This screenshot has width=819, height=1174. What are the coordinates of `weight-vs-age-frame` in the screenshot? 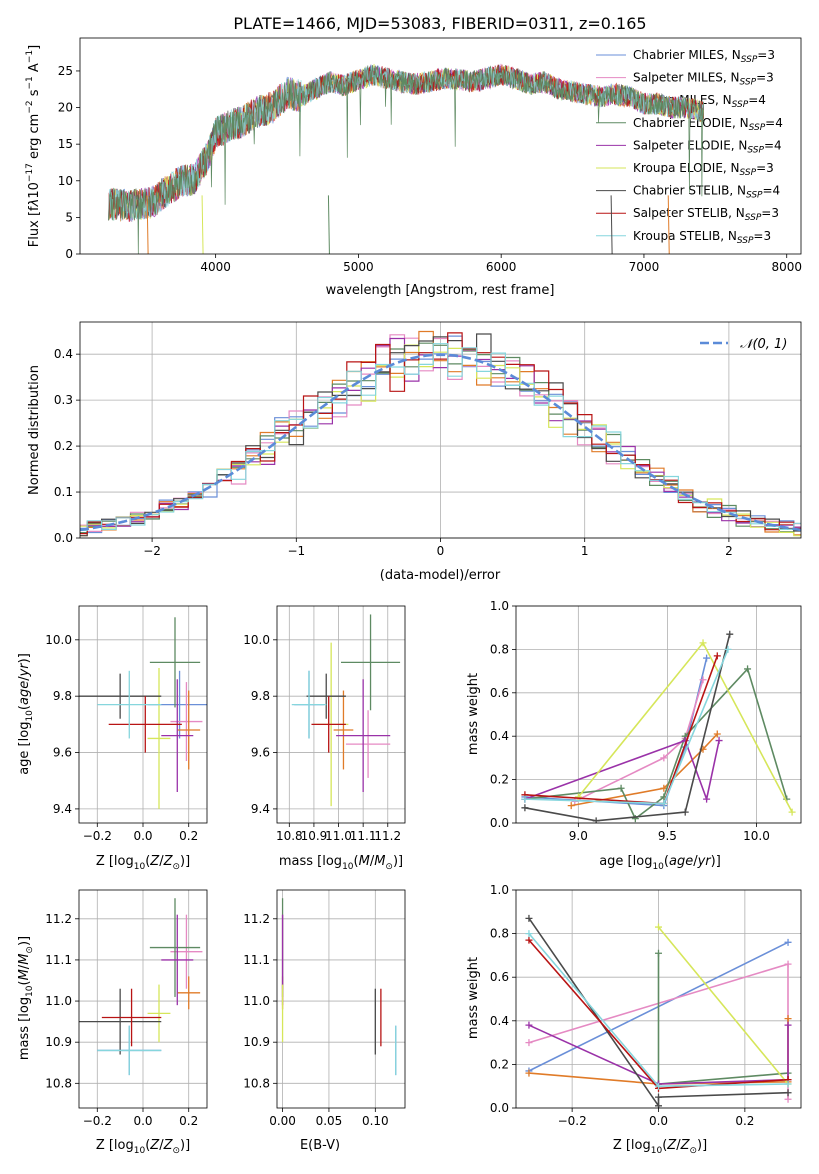 It's located at (658, 714).